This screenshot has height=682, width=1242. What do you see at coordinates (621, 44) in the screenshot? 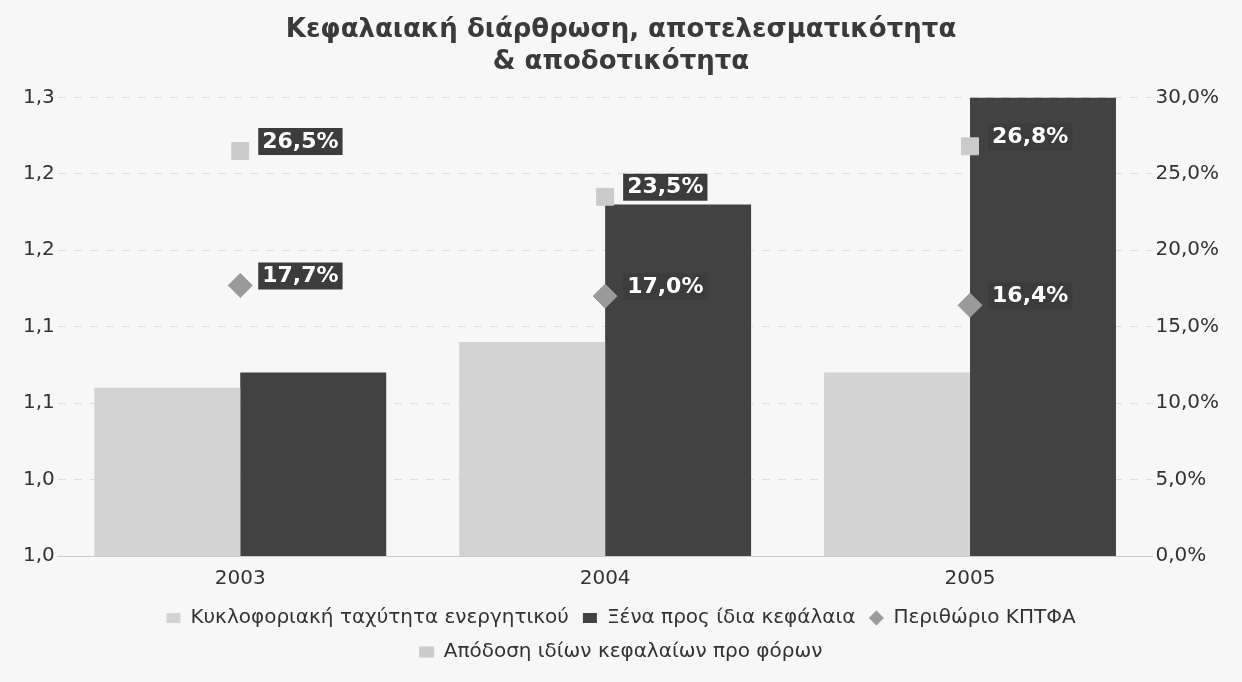
I see `chart-title: Κεφαλαιακή διάρθρωση, αποτελεσματικότητα & αποδοτικότητα` at bounding box center [621, 44].